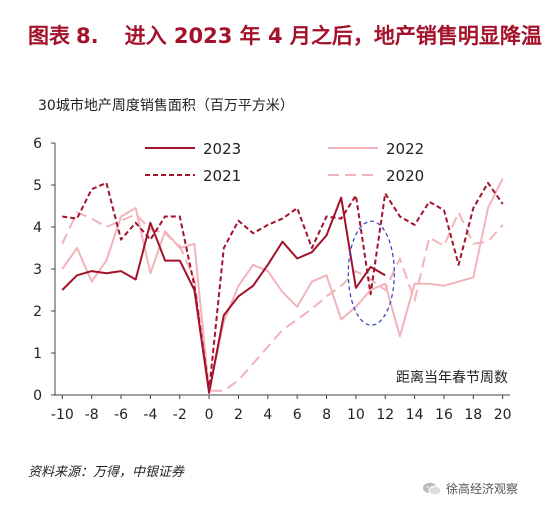  What do you see at coordinates (92, 415) in the screenshot?
I see `x-tick-label: -8` at bounding box center [92, 415].